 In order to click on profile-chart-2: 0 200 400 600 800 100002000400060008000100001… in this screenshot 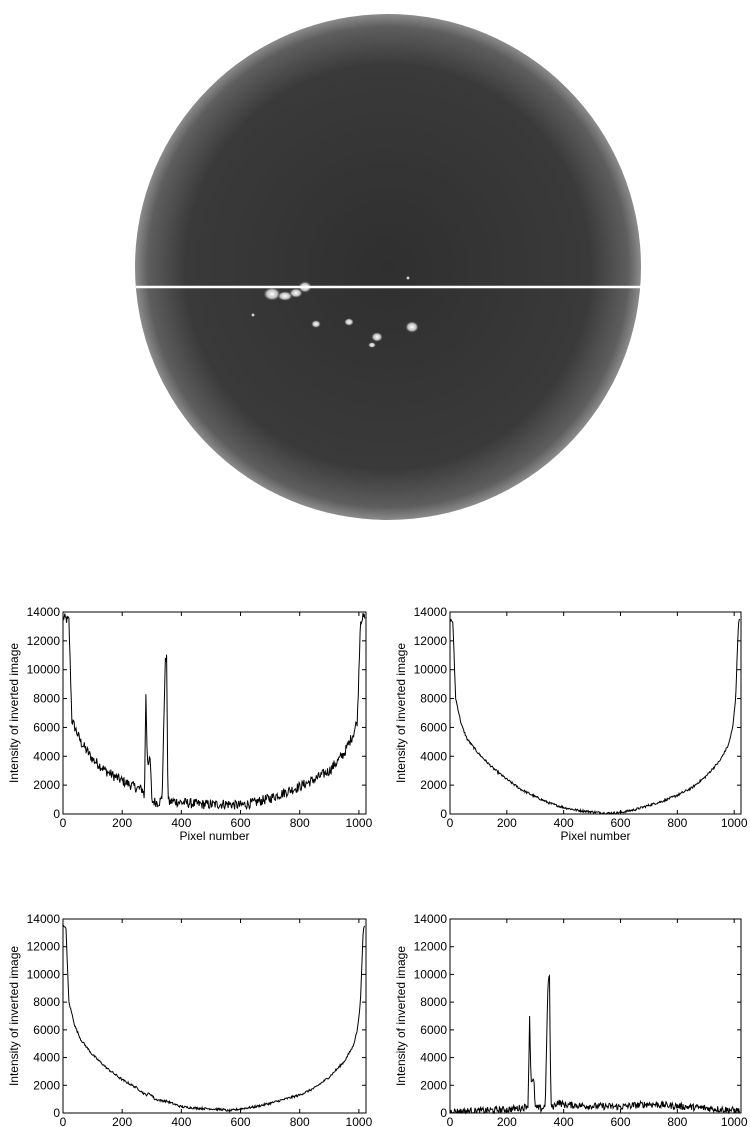, I will do `click(571, 724)`.